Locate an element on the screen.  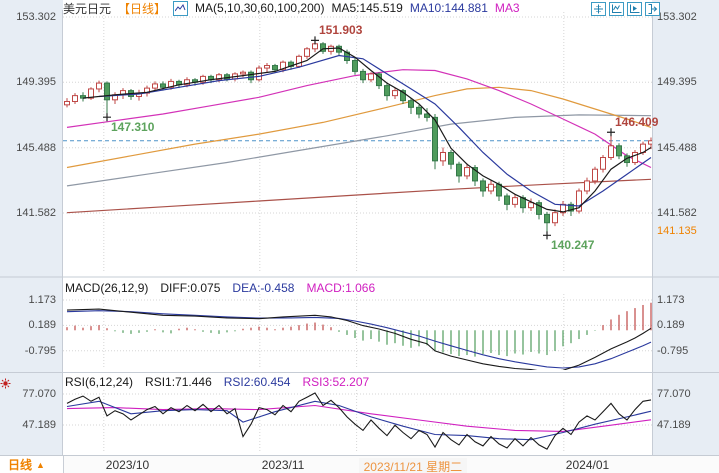
macd-dea-label: DEA:-0.458 is located at coordinates (263, 288).